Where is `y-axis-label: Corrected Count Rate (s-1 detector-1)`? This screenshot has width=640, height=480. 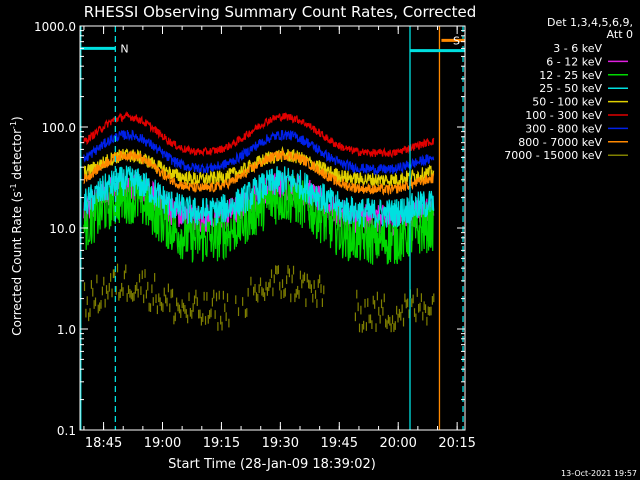
y-axis-label: Corrected Count Rate (s-1 detector-1) is located at coordinates (16, 225).